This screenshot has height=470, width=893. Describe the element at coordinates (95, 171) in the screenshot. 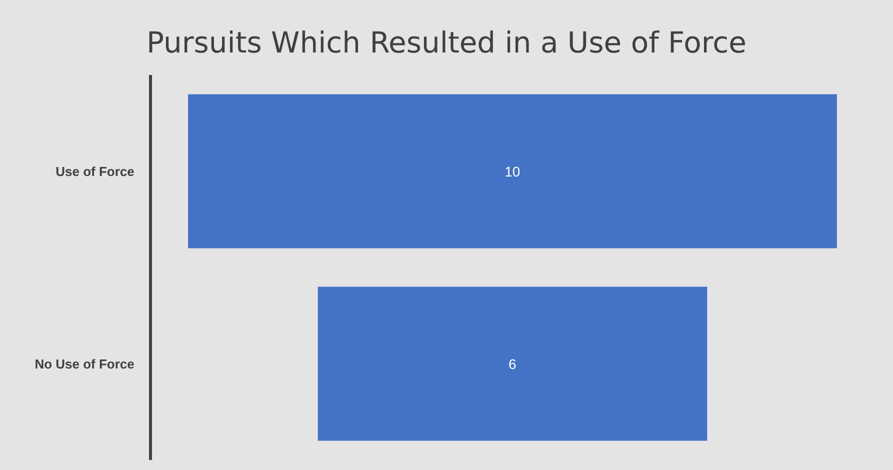

I see `category-label: Use of Force` at that location.